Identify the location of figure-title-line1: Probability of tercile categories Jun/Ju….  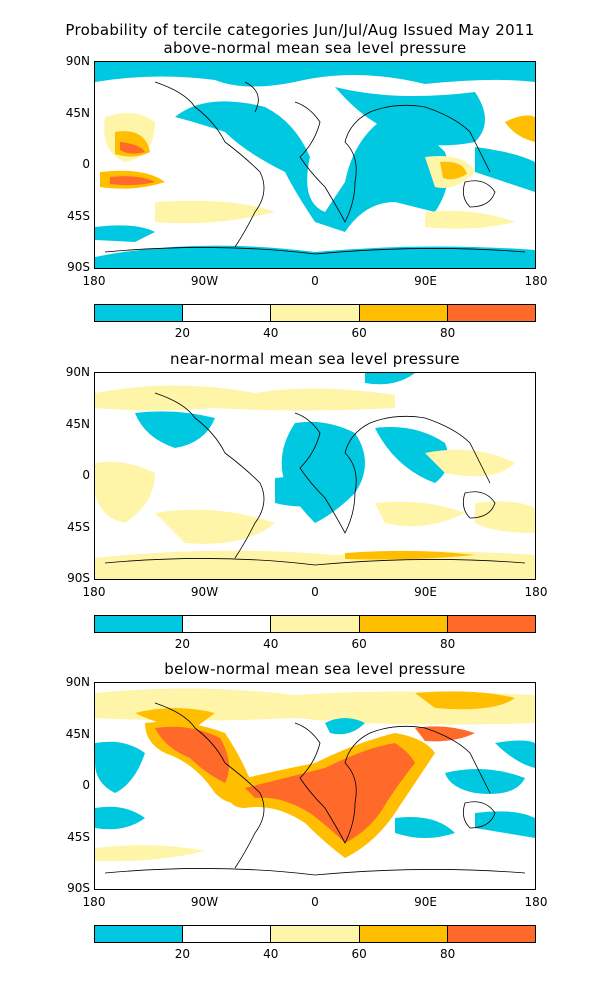
(300, 30).